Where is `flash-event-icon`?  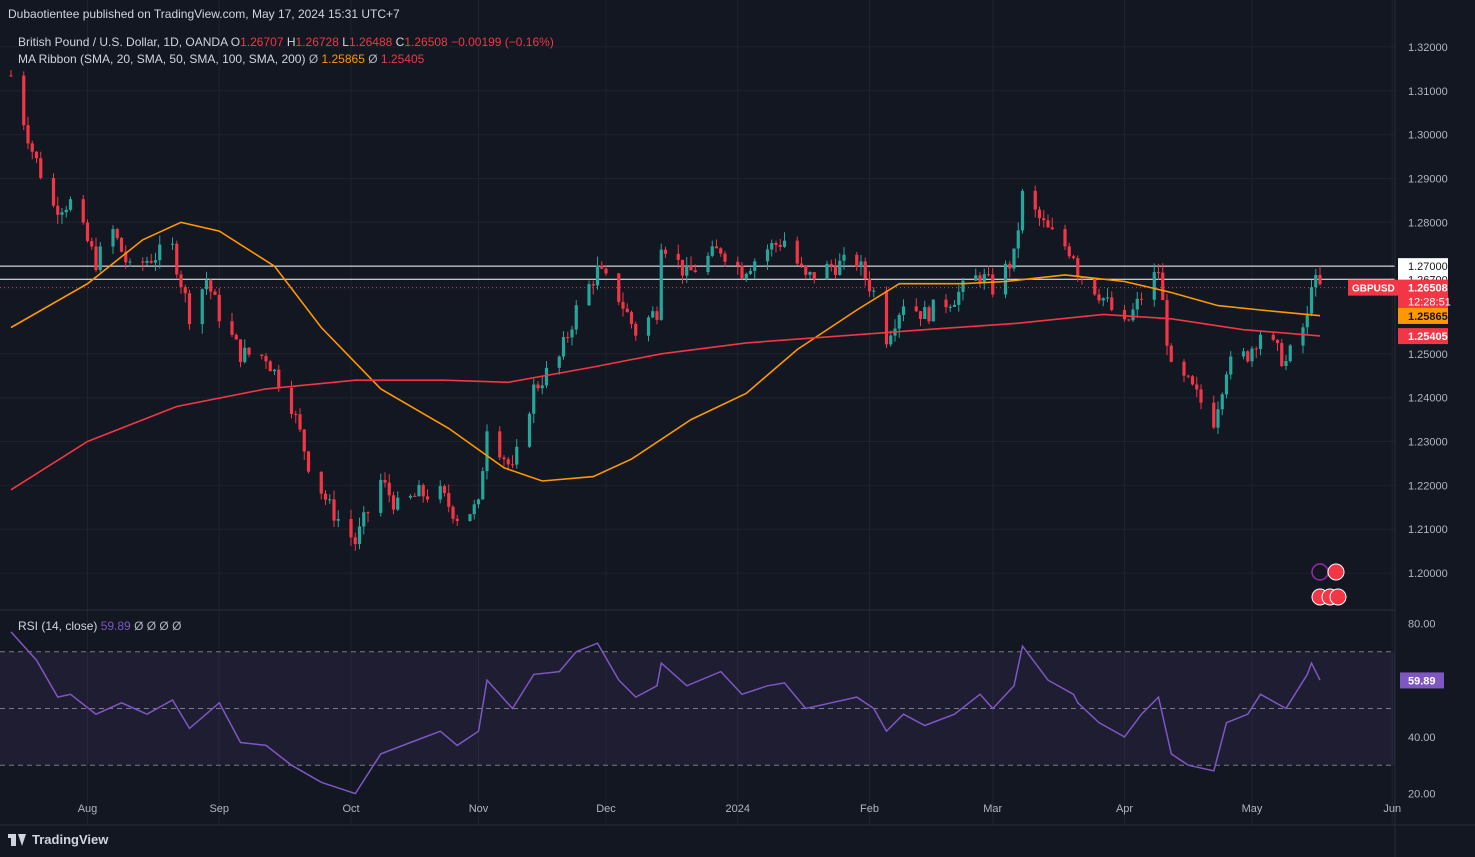
flash-event-icon is located at coordinates (1320, 572).